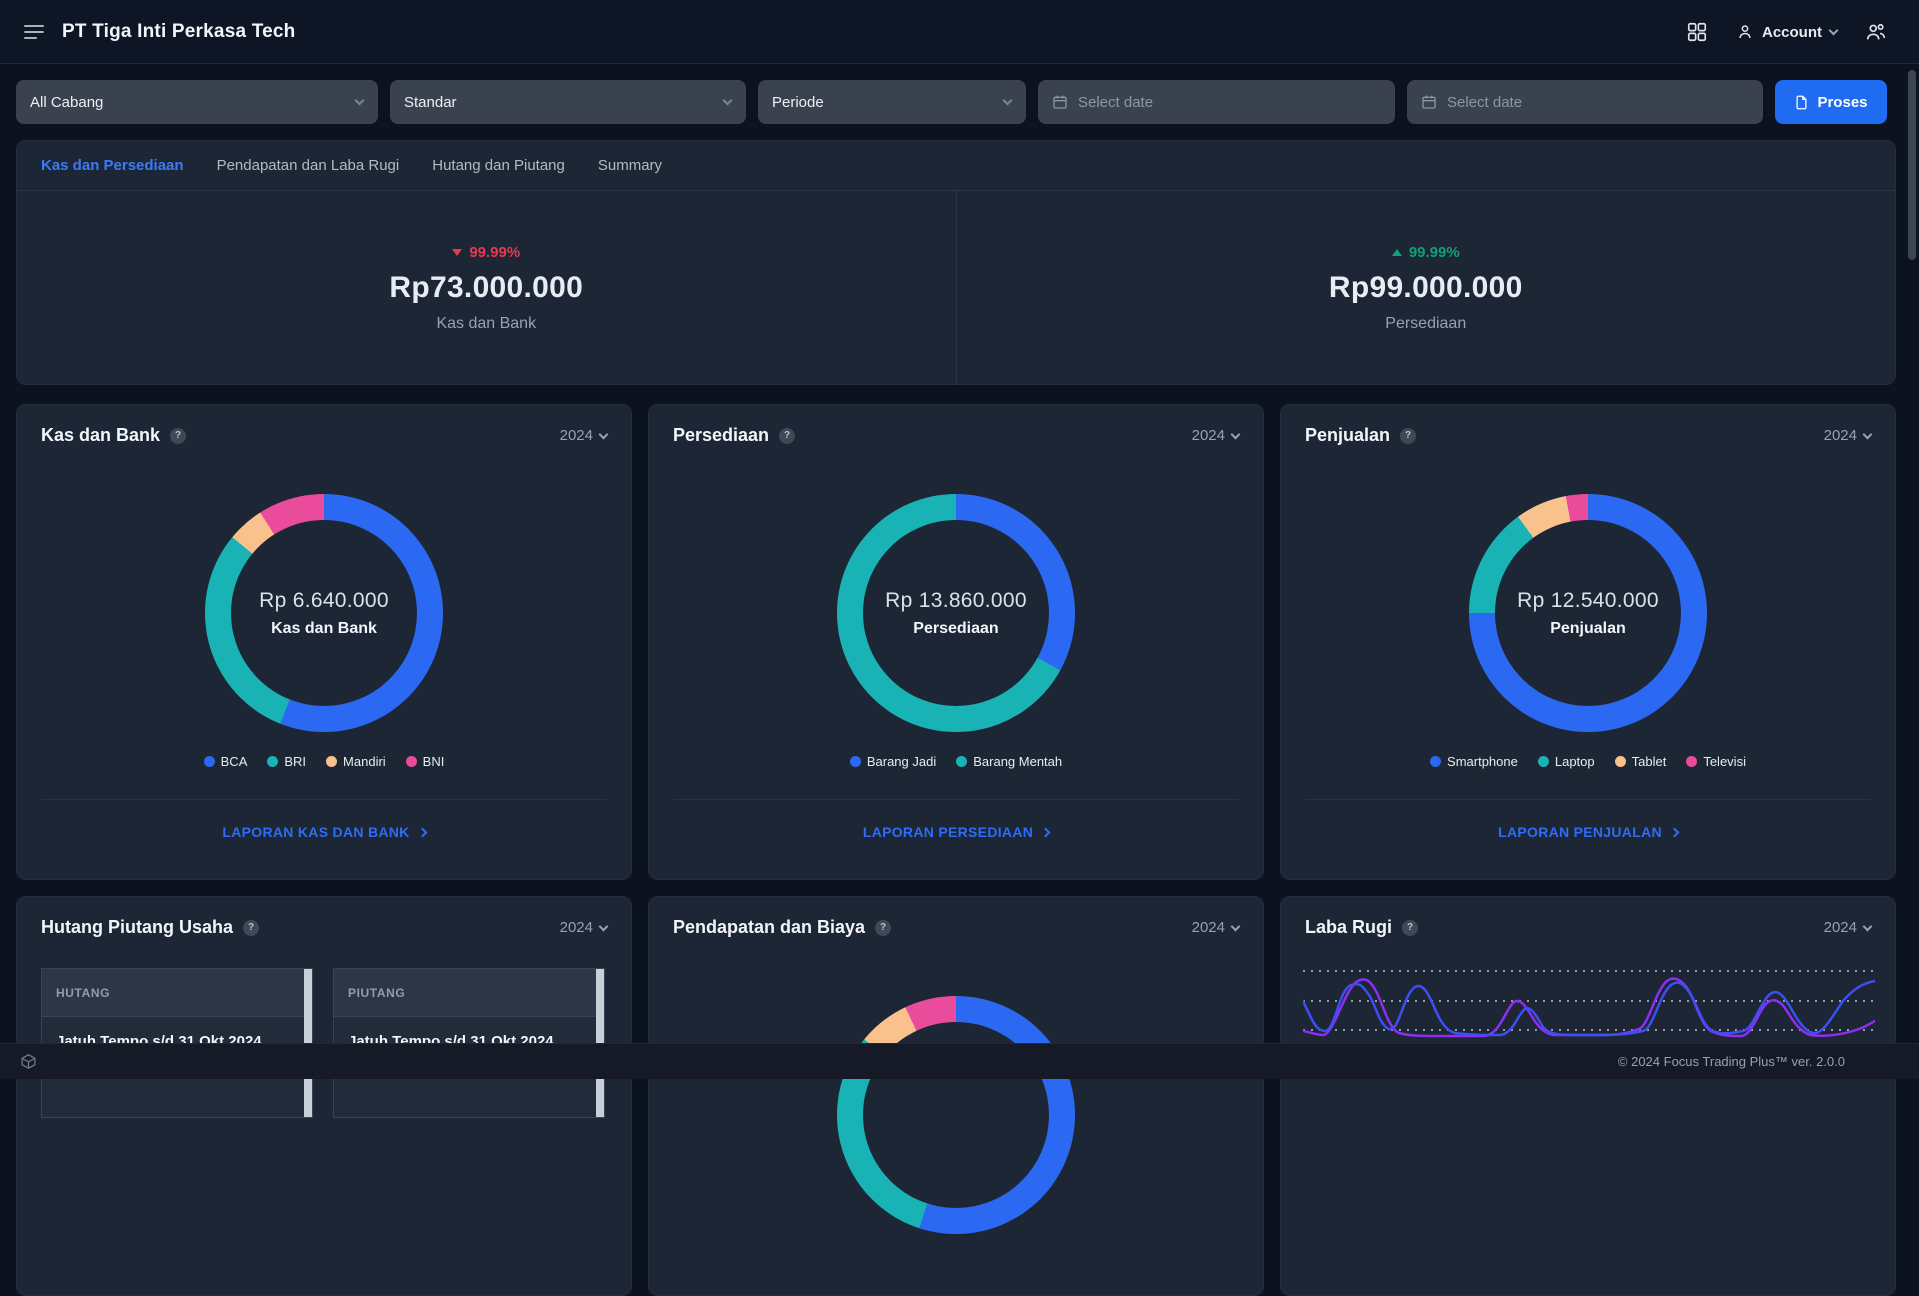  Describe the element at coordinates (424, 761) in the screenshot. I see `legend-item: BNI` at that location.